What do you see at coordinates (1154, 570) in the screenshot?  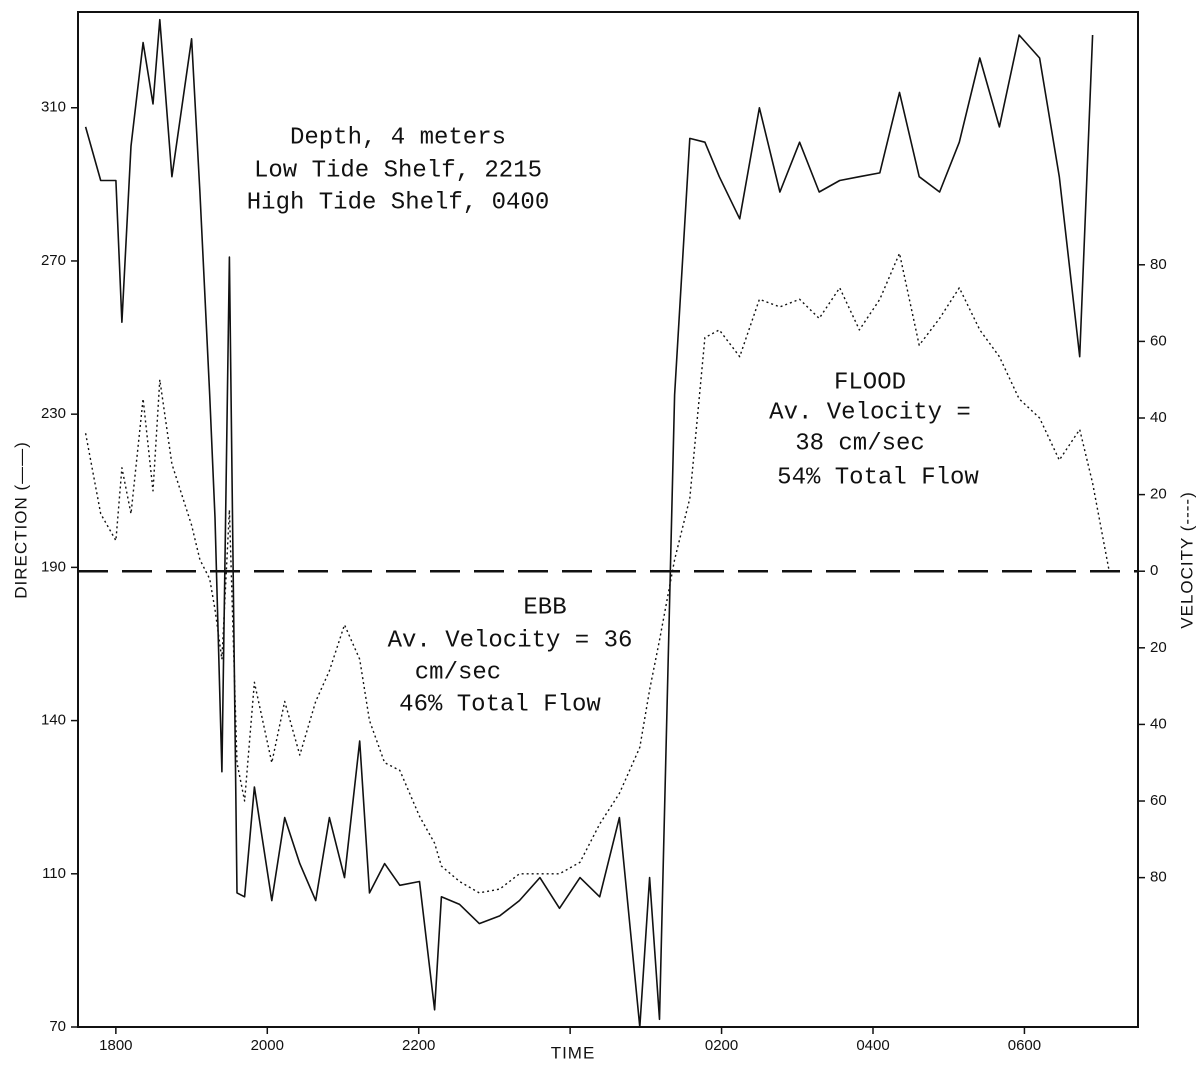 I see `y2-tick-label: 0` at bounding box center [1154, 570].